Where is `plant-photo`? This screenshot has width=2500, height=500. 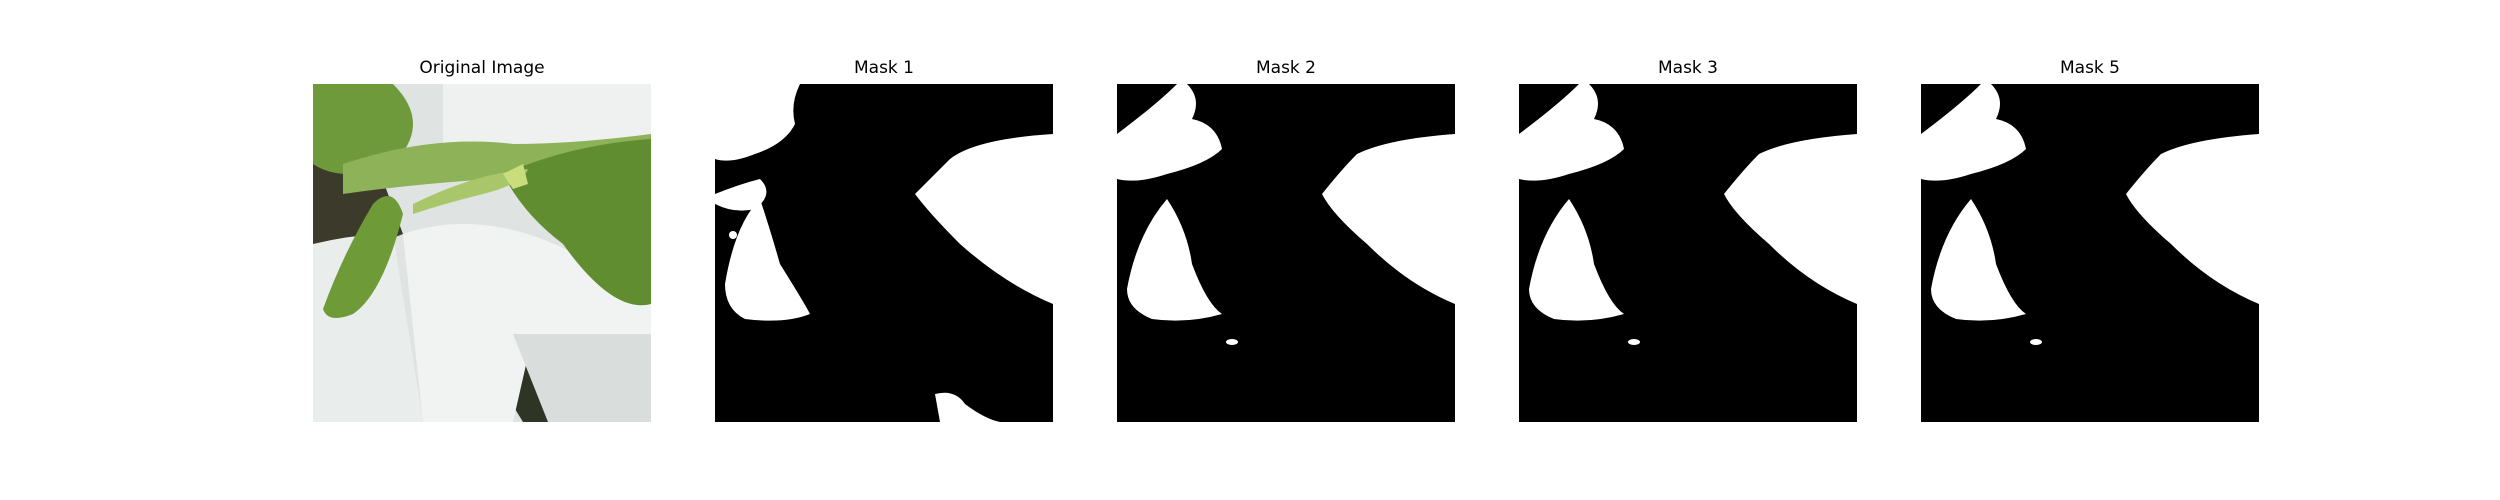 plant-photo is located at coordinates (482, 253).